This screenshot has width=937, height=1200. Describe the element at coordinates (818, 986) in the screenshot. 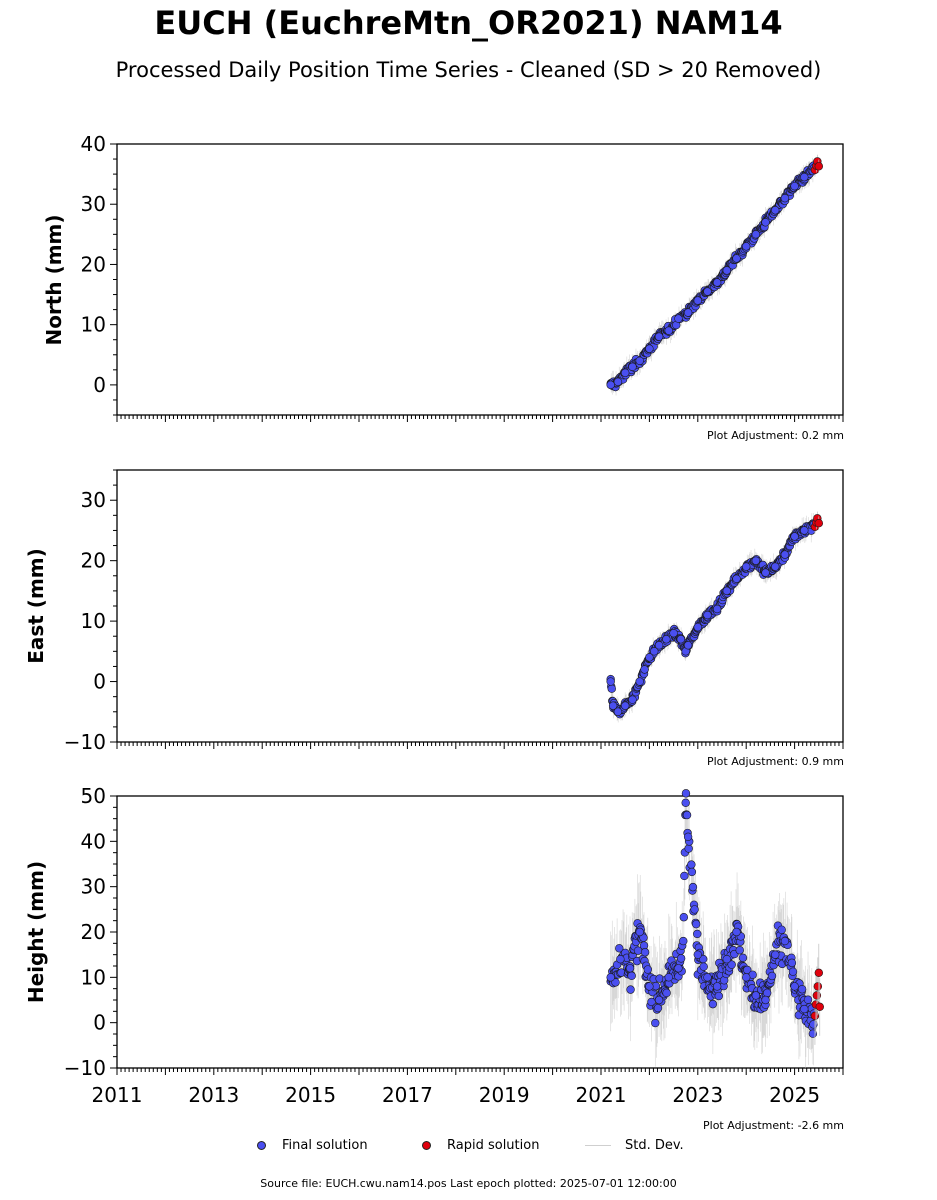

I see `height-rapid-point` at that location.